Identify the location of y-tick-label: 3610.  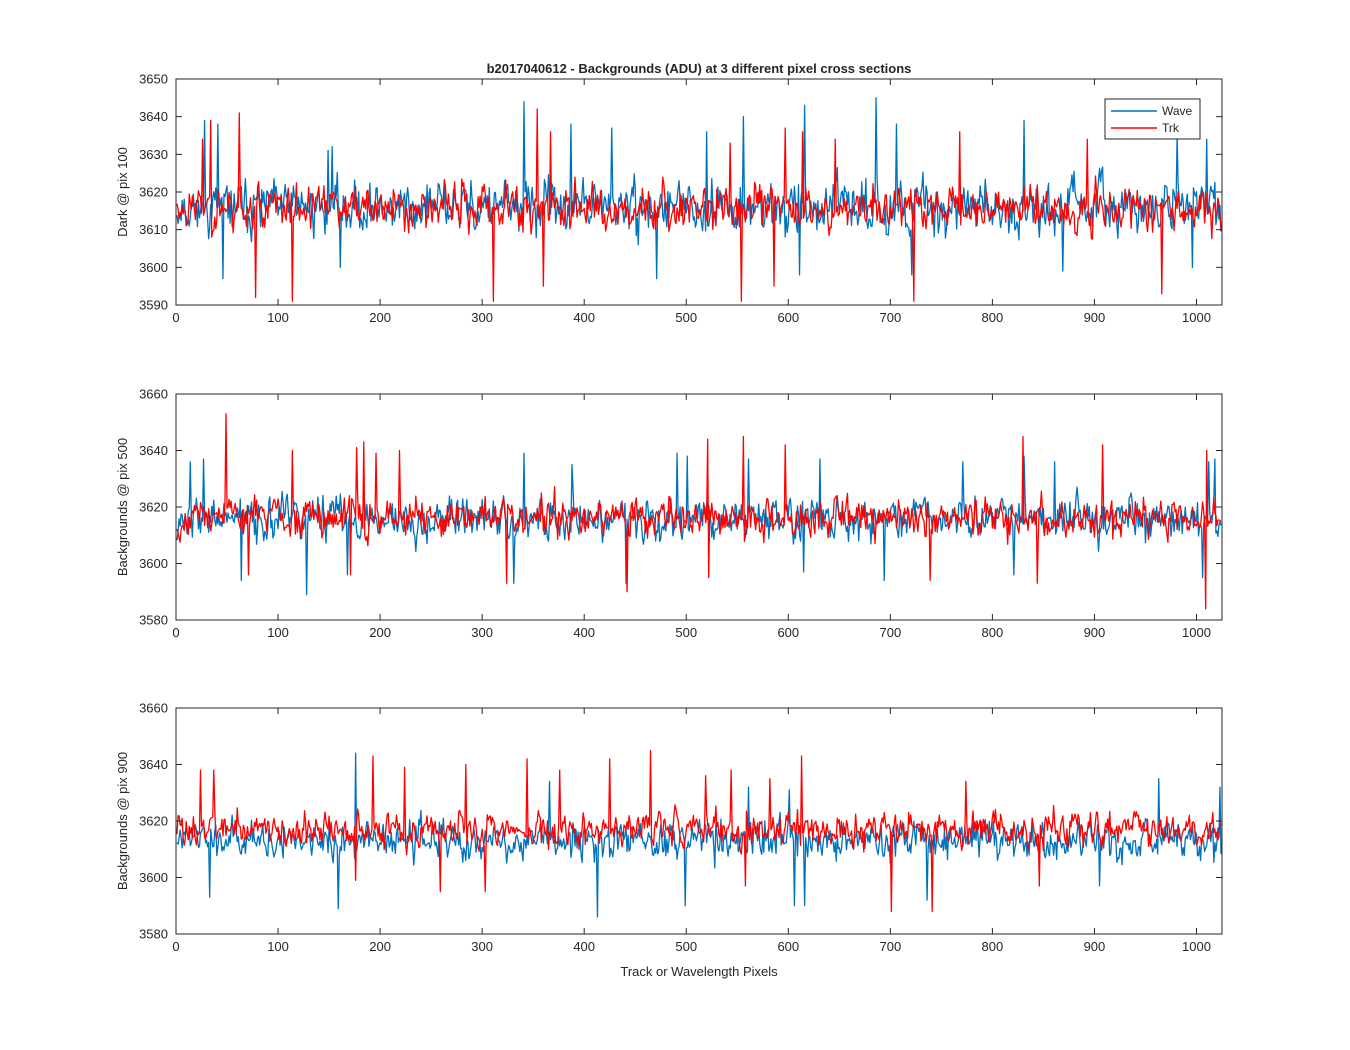
(153, 229).